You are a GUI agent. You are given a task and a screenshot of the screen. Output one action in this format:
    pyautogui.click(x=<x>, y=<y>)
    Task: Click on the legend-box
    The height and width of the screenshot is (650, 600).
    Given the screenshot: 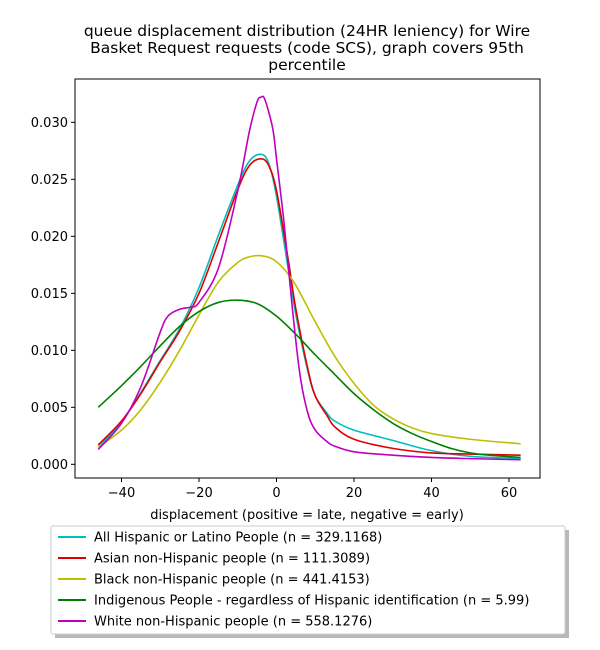 What is the action you would take?
    pyautogui.click(x=308, y=580)
    